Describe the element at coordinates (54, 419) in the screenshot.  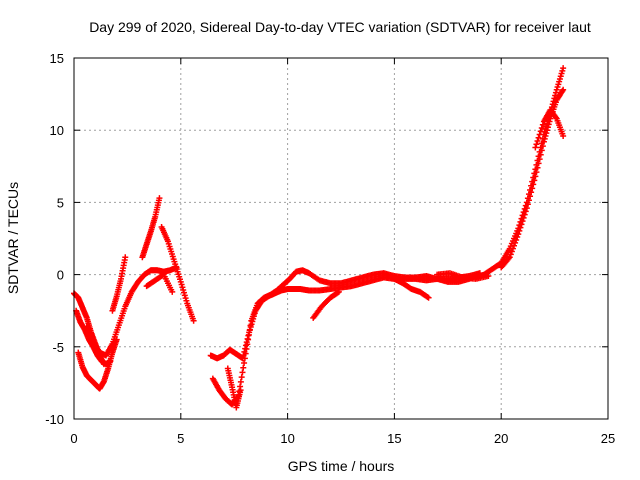
I see `y-tick-label: -10` at that location.